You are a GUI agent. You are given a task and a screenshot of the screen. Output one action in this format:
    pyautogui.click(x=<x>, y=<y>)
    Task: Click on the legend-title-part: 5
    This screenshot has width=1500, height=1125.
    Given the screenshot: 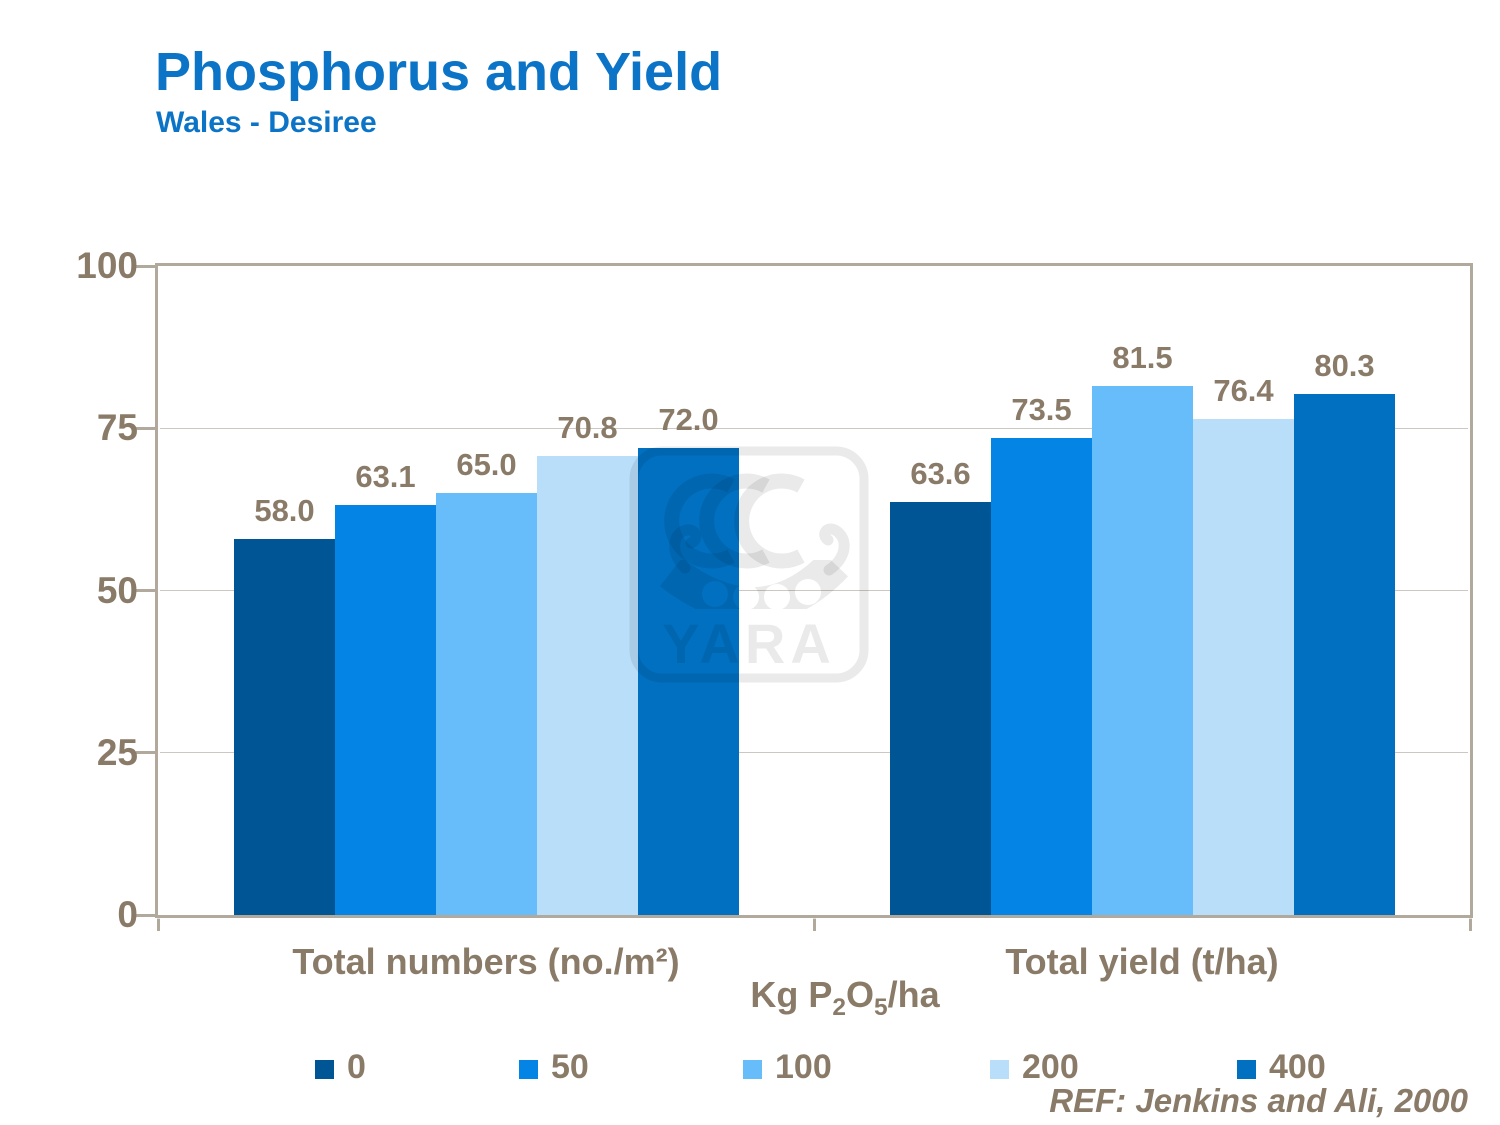 What is the action you would take?
    pyautogui.click(x=881, y=1007)
    